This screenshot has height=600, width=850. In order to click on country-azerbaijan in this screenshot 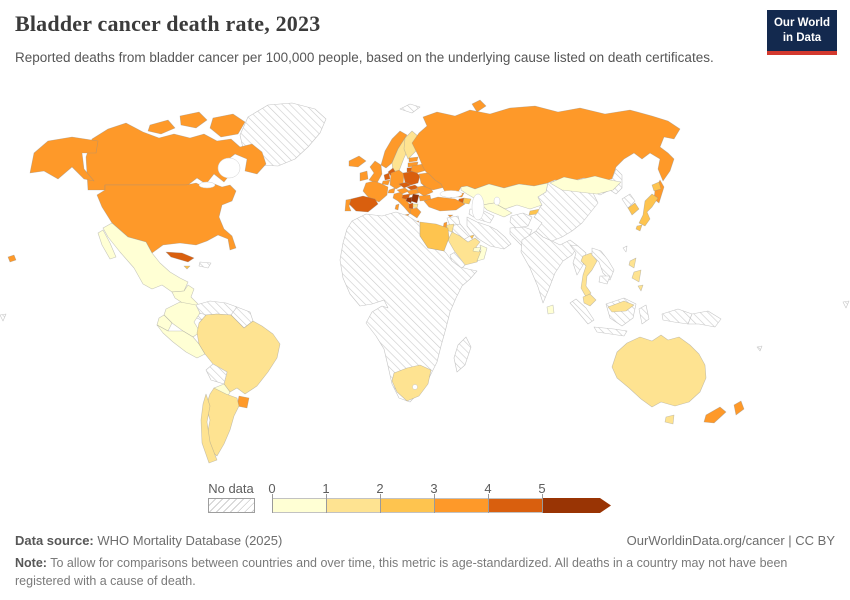, I will do `click(467, 201)`.